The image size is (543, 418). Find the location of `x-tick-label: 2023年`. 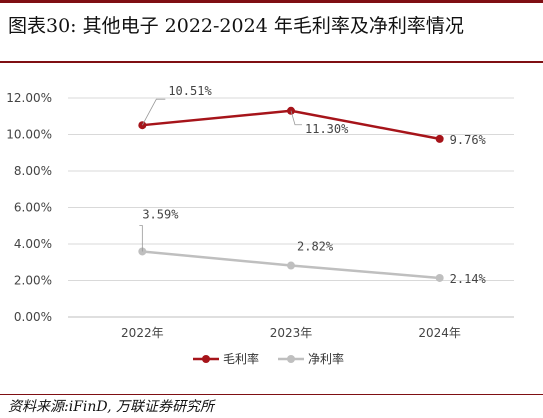

x-tick-label: 2023年 is located at coordinates (291, 333).